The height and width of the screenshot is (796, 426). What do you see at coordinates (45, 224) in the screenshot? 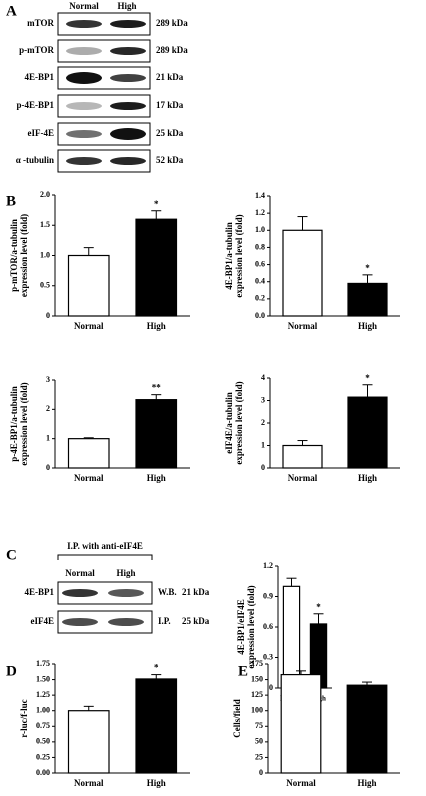
I see `y-tick-label: 1.5` at bounding box center [45, 224].